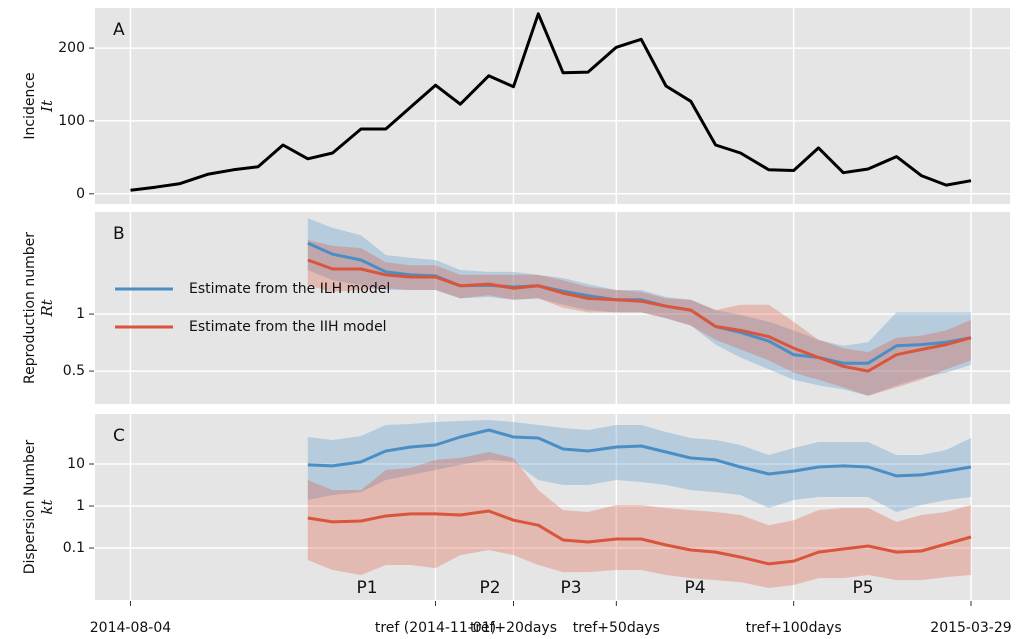 The image size is (1023, 639). I want to click on y-axis-label: Incidence, so click(30, 105).